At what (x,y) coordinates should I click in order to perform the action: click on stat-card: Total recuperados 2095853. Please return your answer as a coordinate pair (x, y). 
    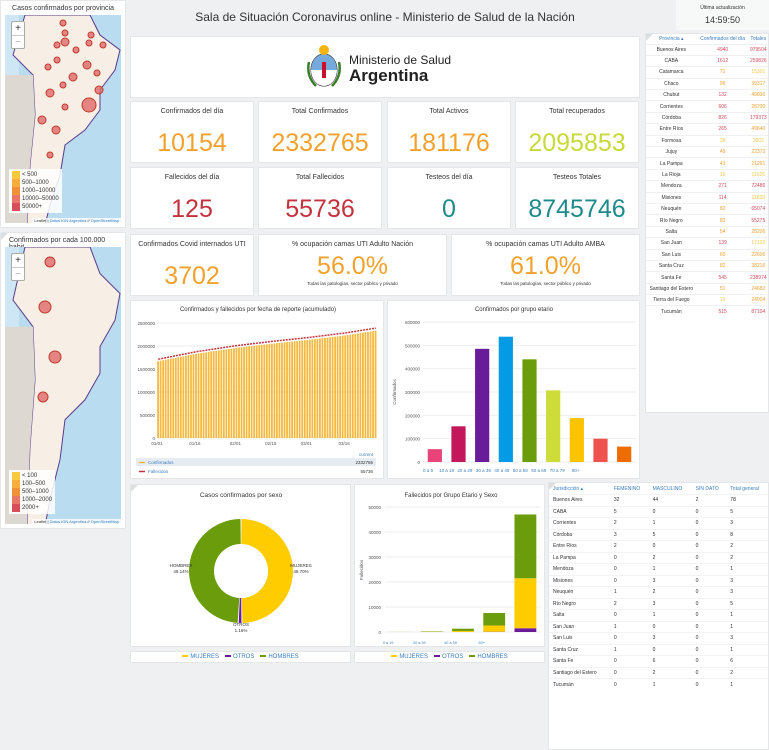
    Looking at the image, I should click on (577, 132).